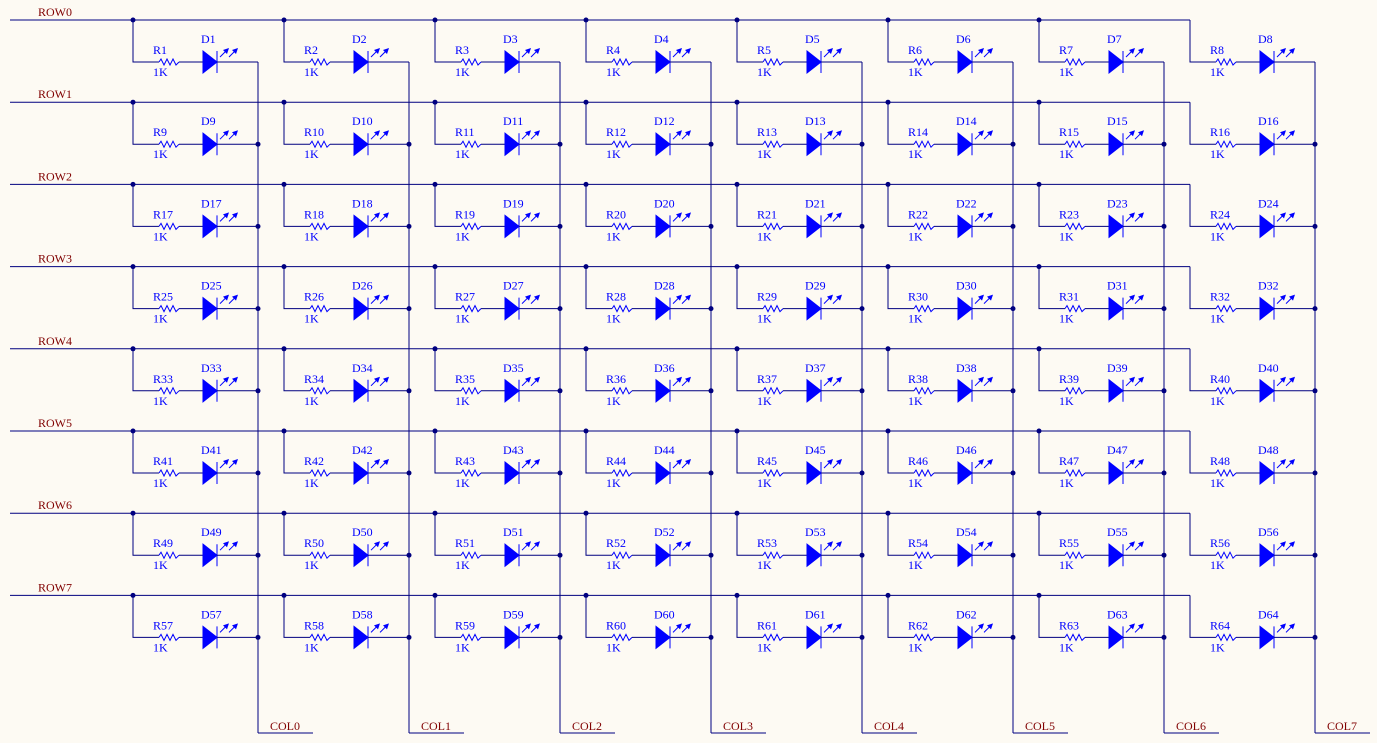 This screenshot has width=1377, height=743. Describe the element at coordinates (1268, 286) in the screenshot. I see `diode-label: D32` at that location.